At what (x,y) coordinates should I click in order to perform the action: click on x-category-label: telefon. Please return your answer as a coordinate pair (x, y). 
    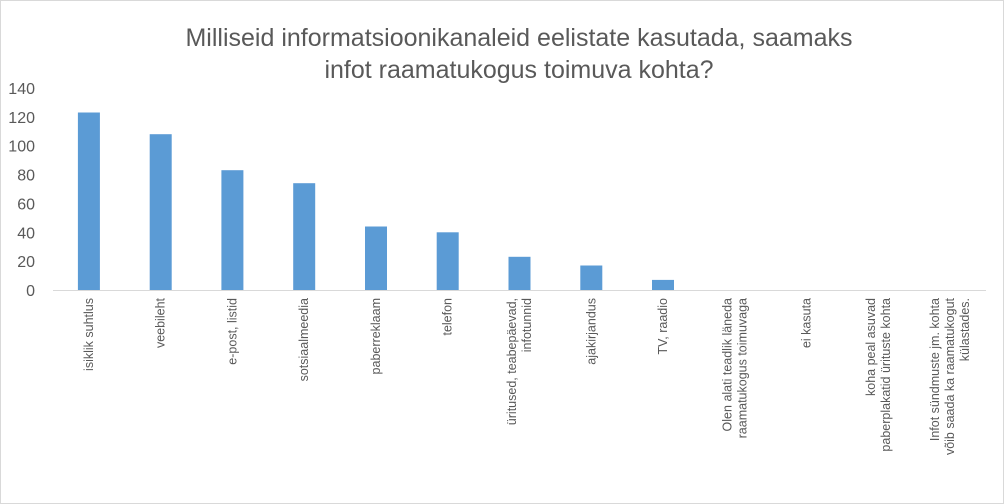
    Looking at the image, I should click on (448, 317).